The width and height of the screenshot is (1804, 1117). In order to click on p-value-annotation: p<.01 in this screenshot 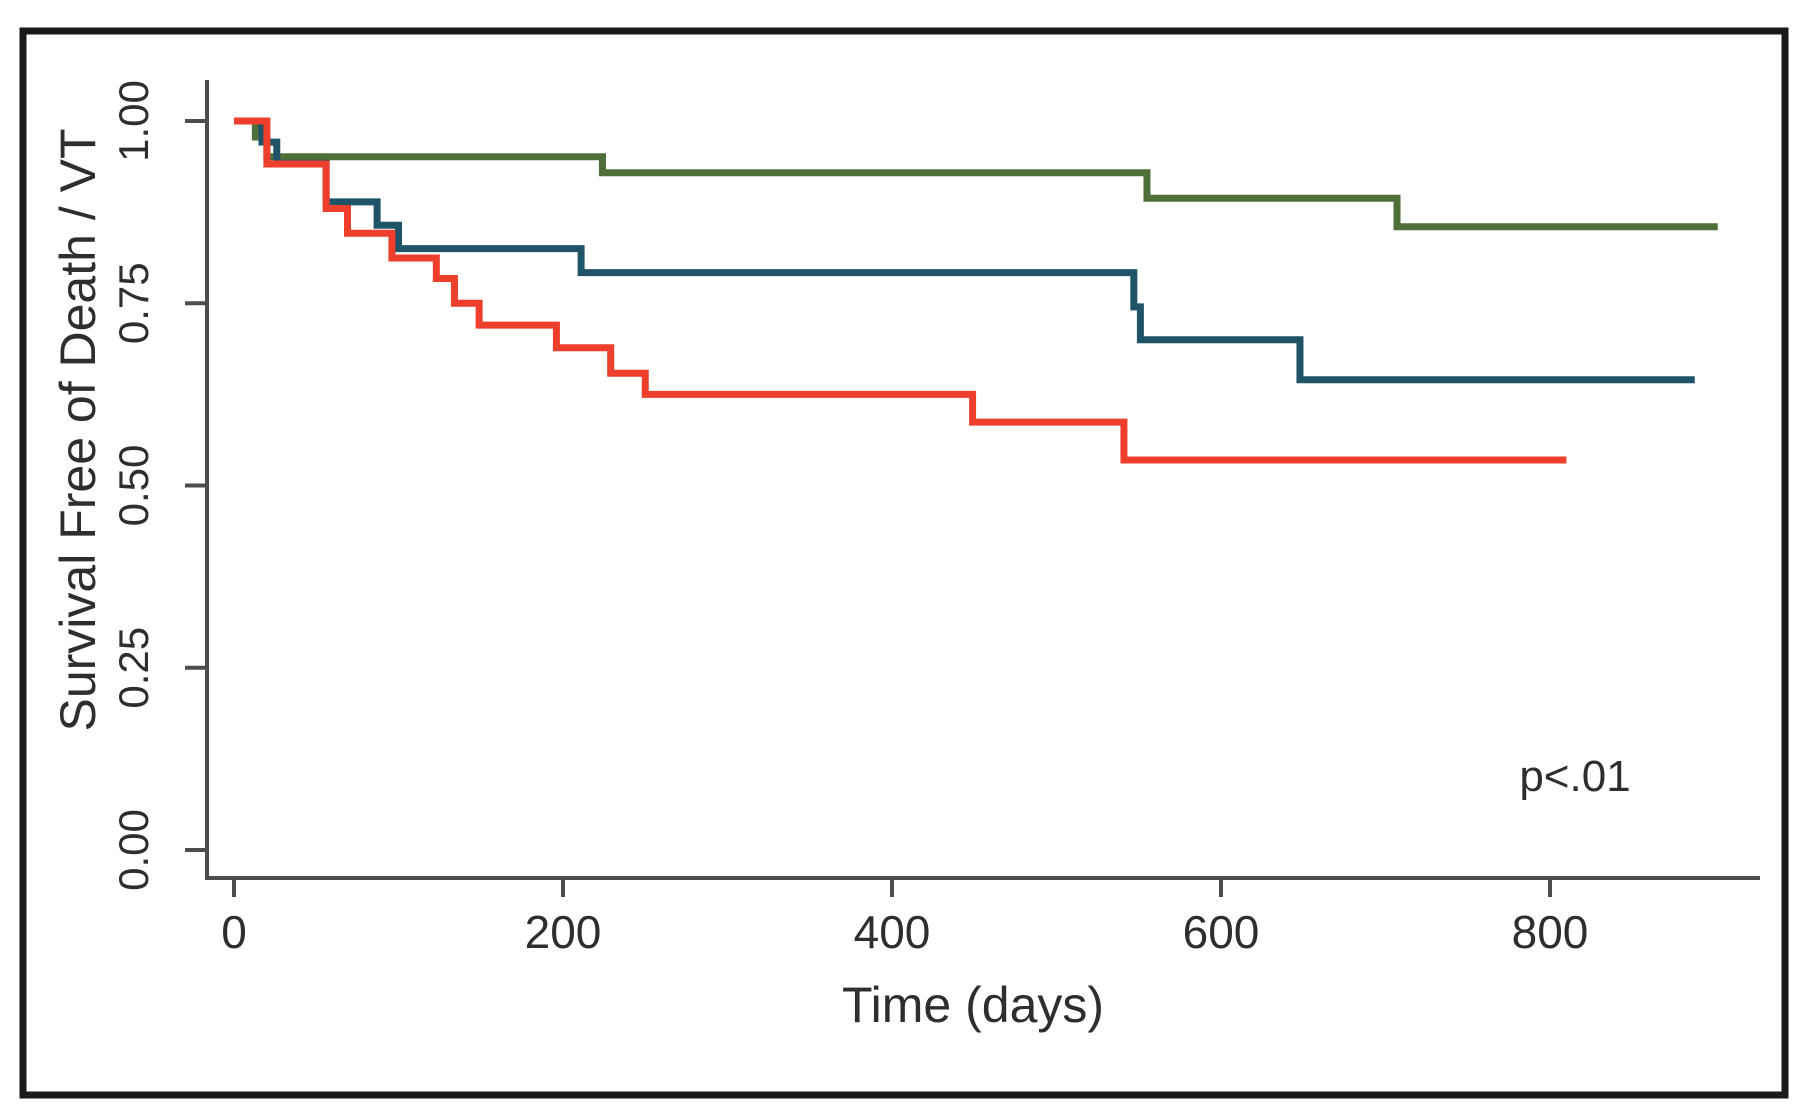, I will do `click(1574, 776)`.